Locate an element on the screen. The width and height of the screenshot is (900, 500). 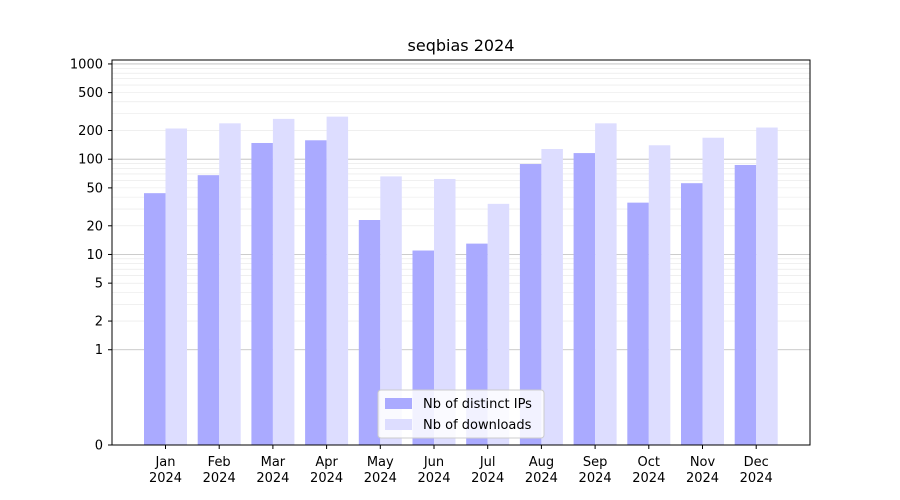
y-tick-label: 0 is located at coordinates (99, 446).